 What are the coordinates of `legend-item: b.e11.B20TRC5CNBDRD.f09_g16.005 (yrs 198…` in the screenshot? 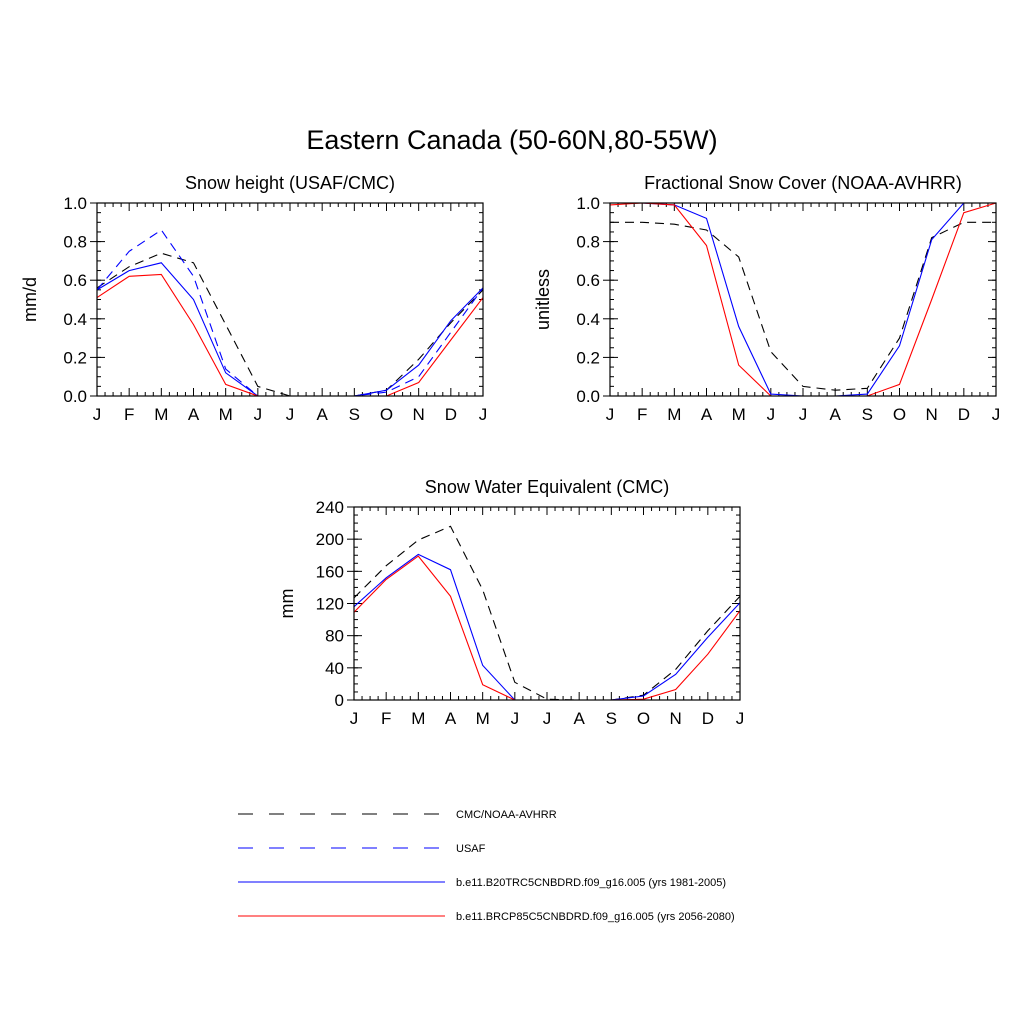 It's located at (482, 883).